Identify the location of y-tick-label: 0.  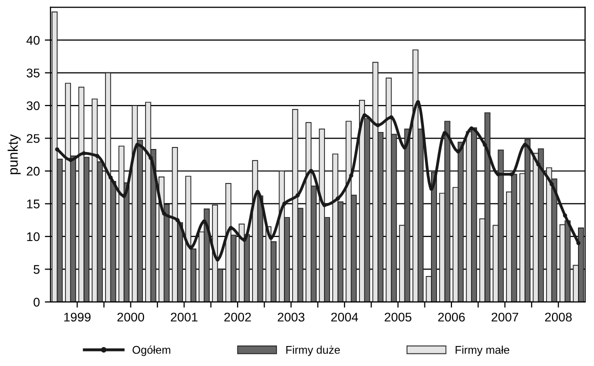
(37, 302).